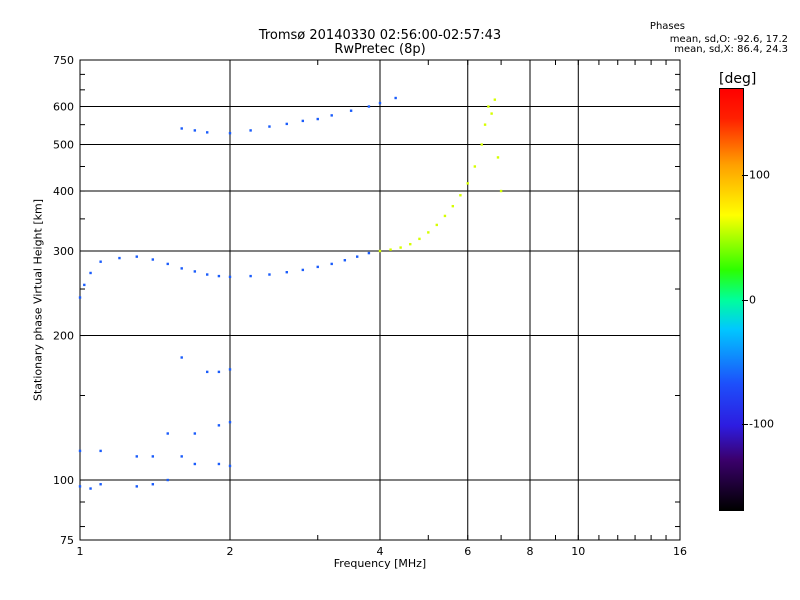 This screenshot has width=800, height=600. Describe the element at coordinates (752, 299) in the screenshot. I see `colorbar-tick-label: 0` at that location.